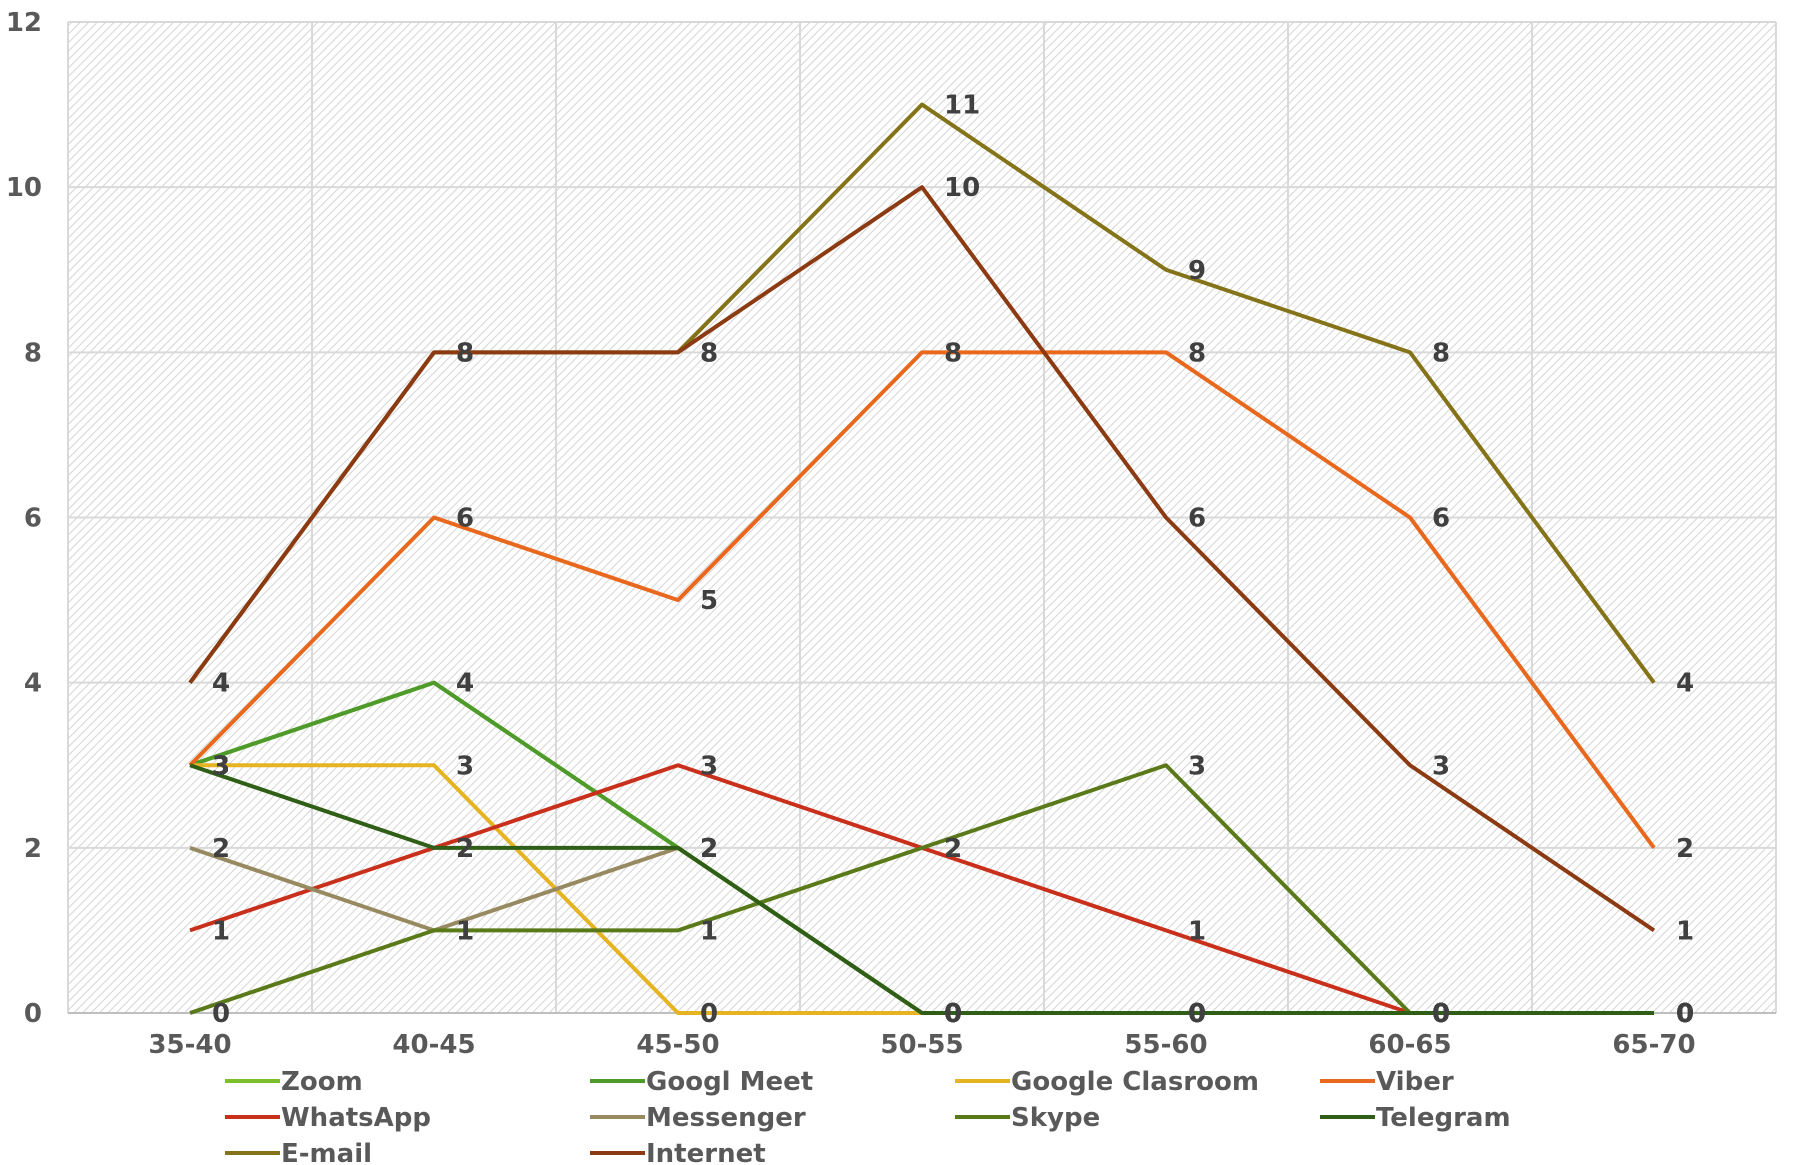 The width and height of the screenshot is (1803, 1165). Describe the element at coordinates (33, 353) in the screenshot. I see `y-tick-label: 8` at that location.